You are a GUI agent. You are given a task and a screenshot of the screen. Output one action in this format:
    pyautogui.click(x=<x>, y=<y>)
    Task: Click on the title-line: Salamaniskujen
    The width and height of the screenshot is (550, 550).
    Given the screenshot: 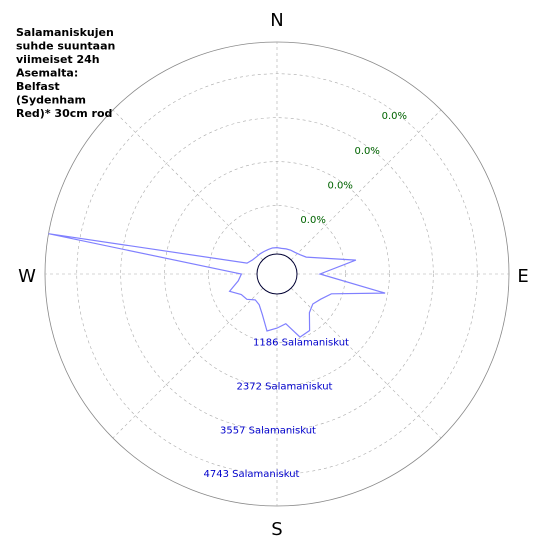 What is the action you would take?
    pyautogui.click(x=65, y=32)
    